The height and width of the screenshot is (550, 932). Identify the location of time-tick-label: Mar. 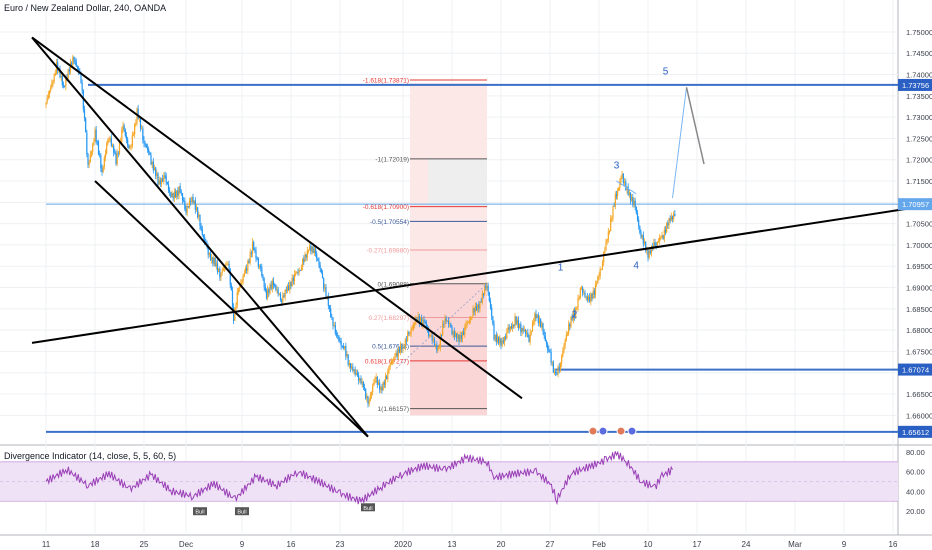
(795, 544).